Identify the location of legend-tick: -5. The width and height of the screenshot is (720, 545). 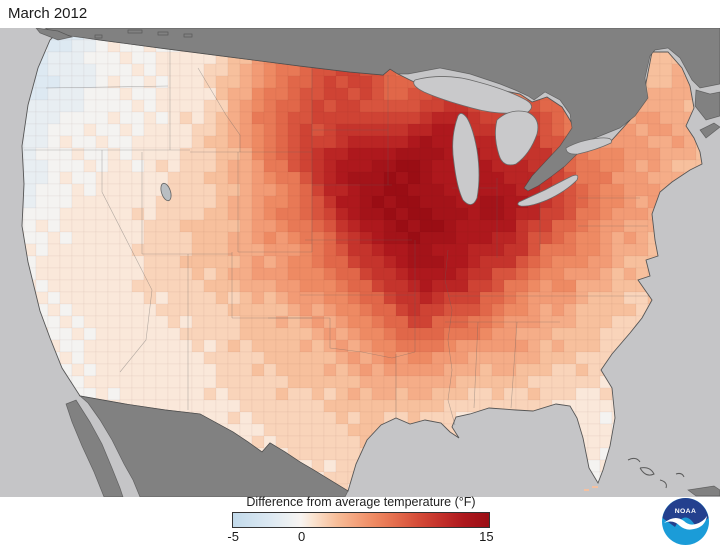
(233, 536).